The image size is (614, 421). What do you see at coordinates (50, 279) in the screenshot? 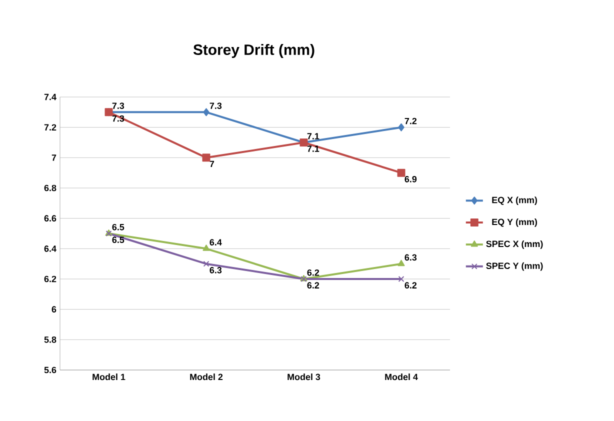
I see `y-tick-label: 6.2` at bounding box center [50, 279].